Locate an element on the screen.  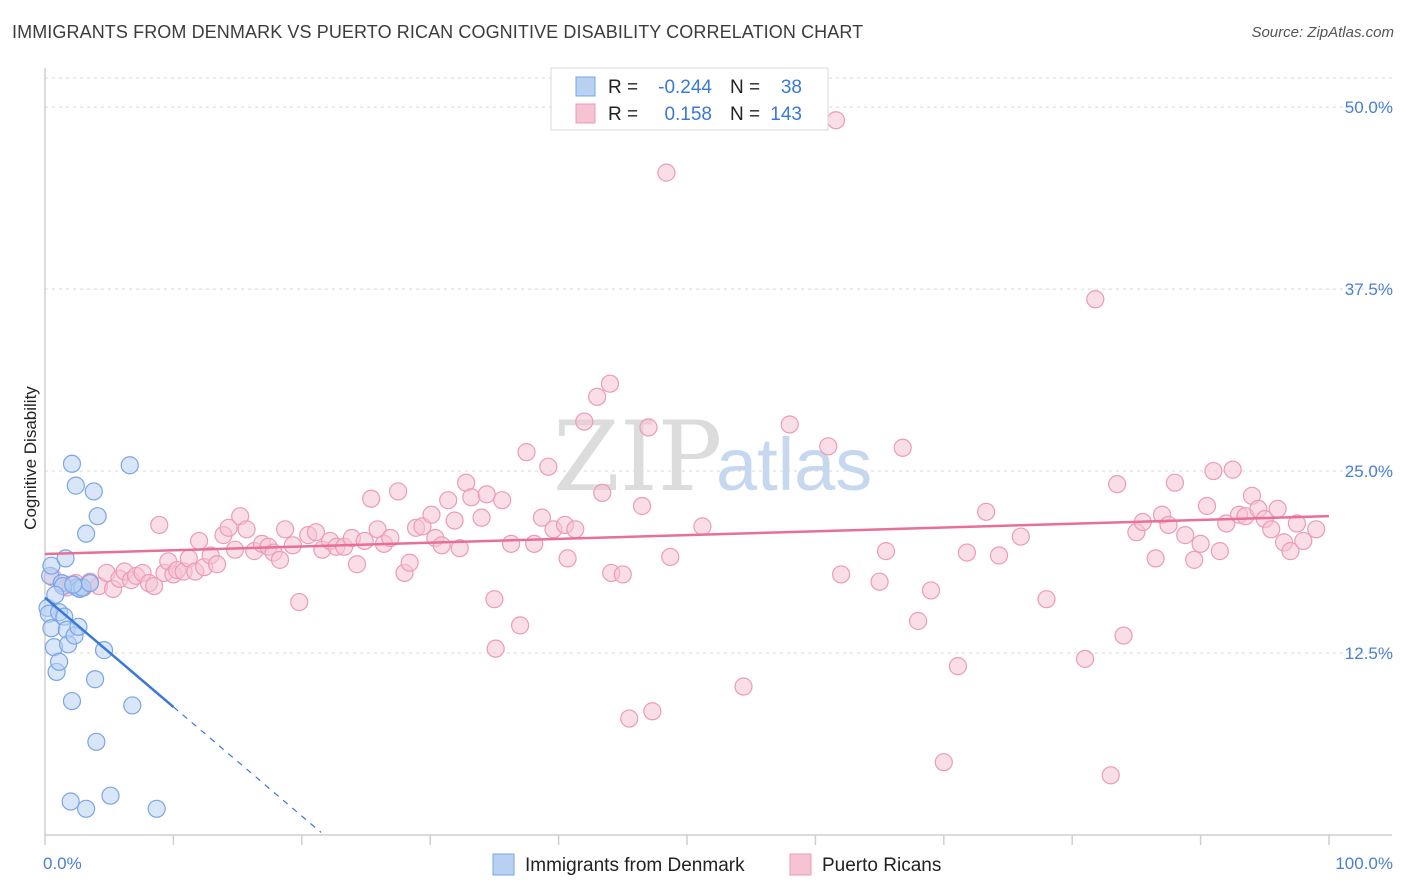
series-legend: Immigrants from Denmark Puerto Ricans is located at coordinates (716, 864).